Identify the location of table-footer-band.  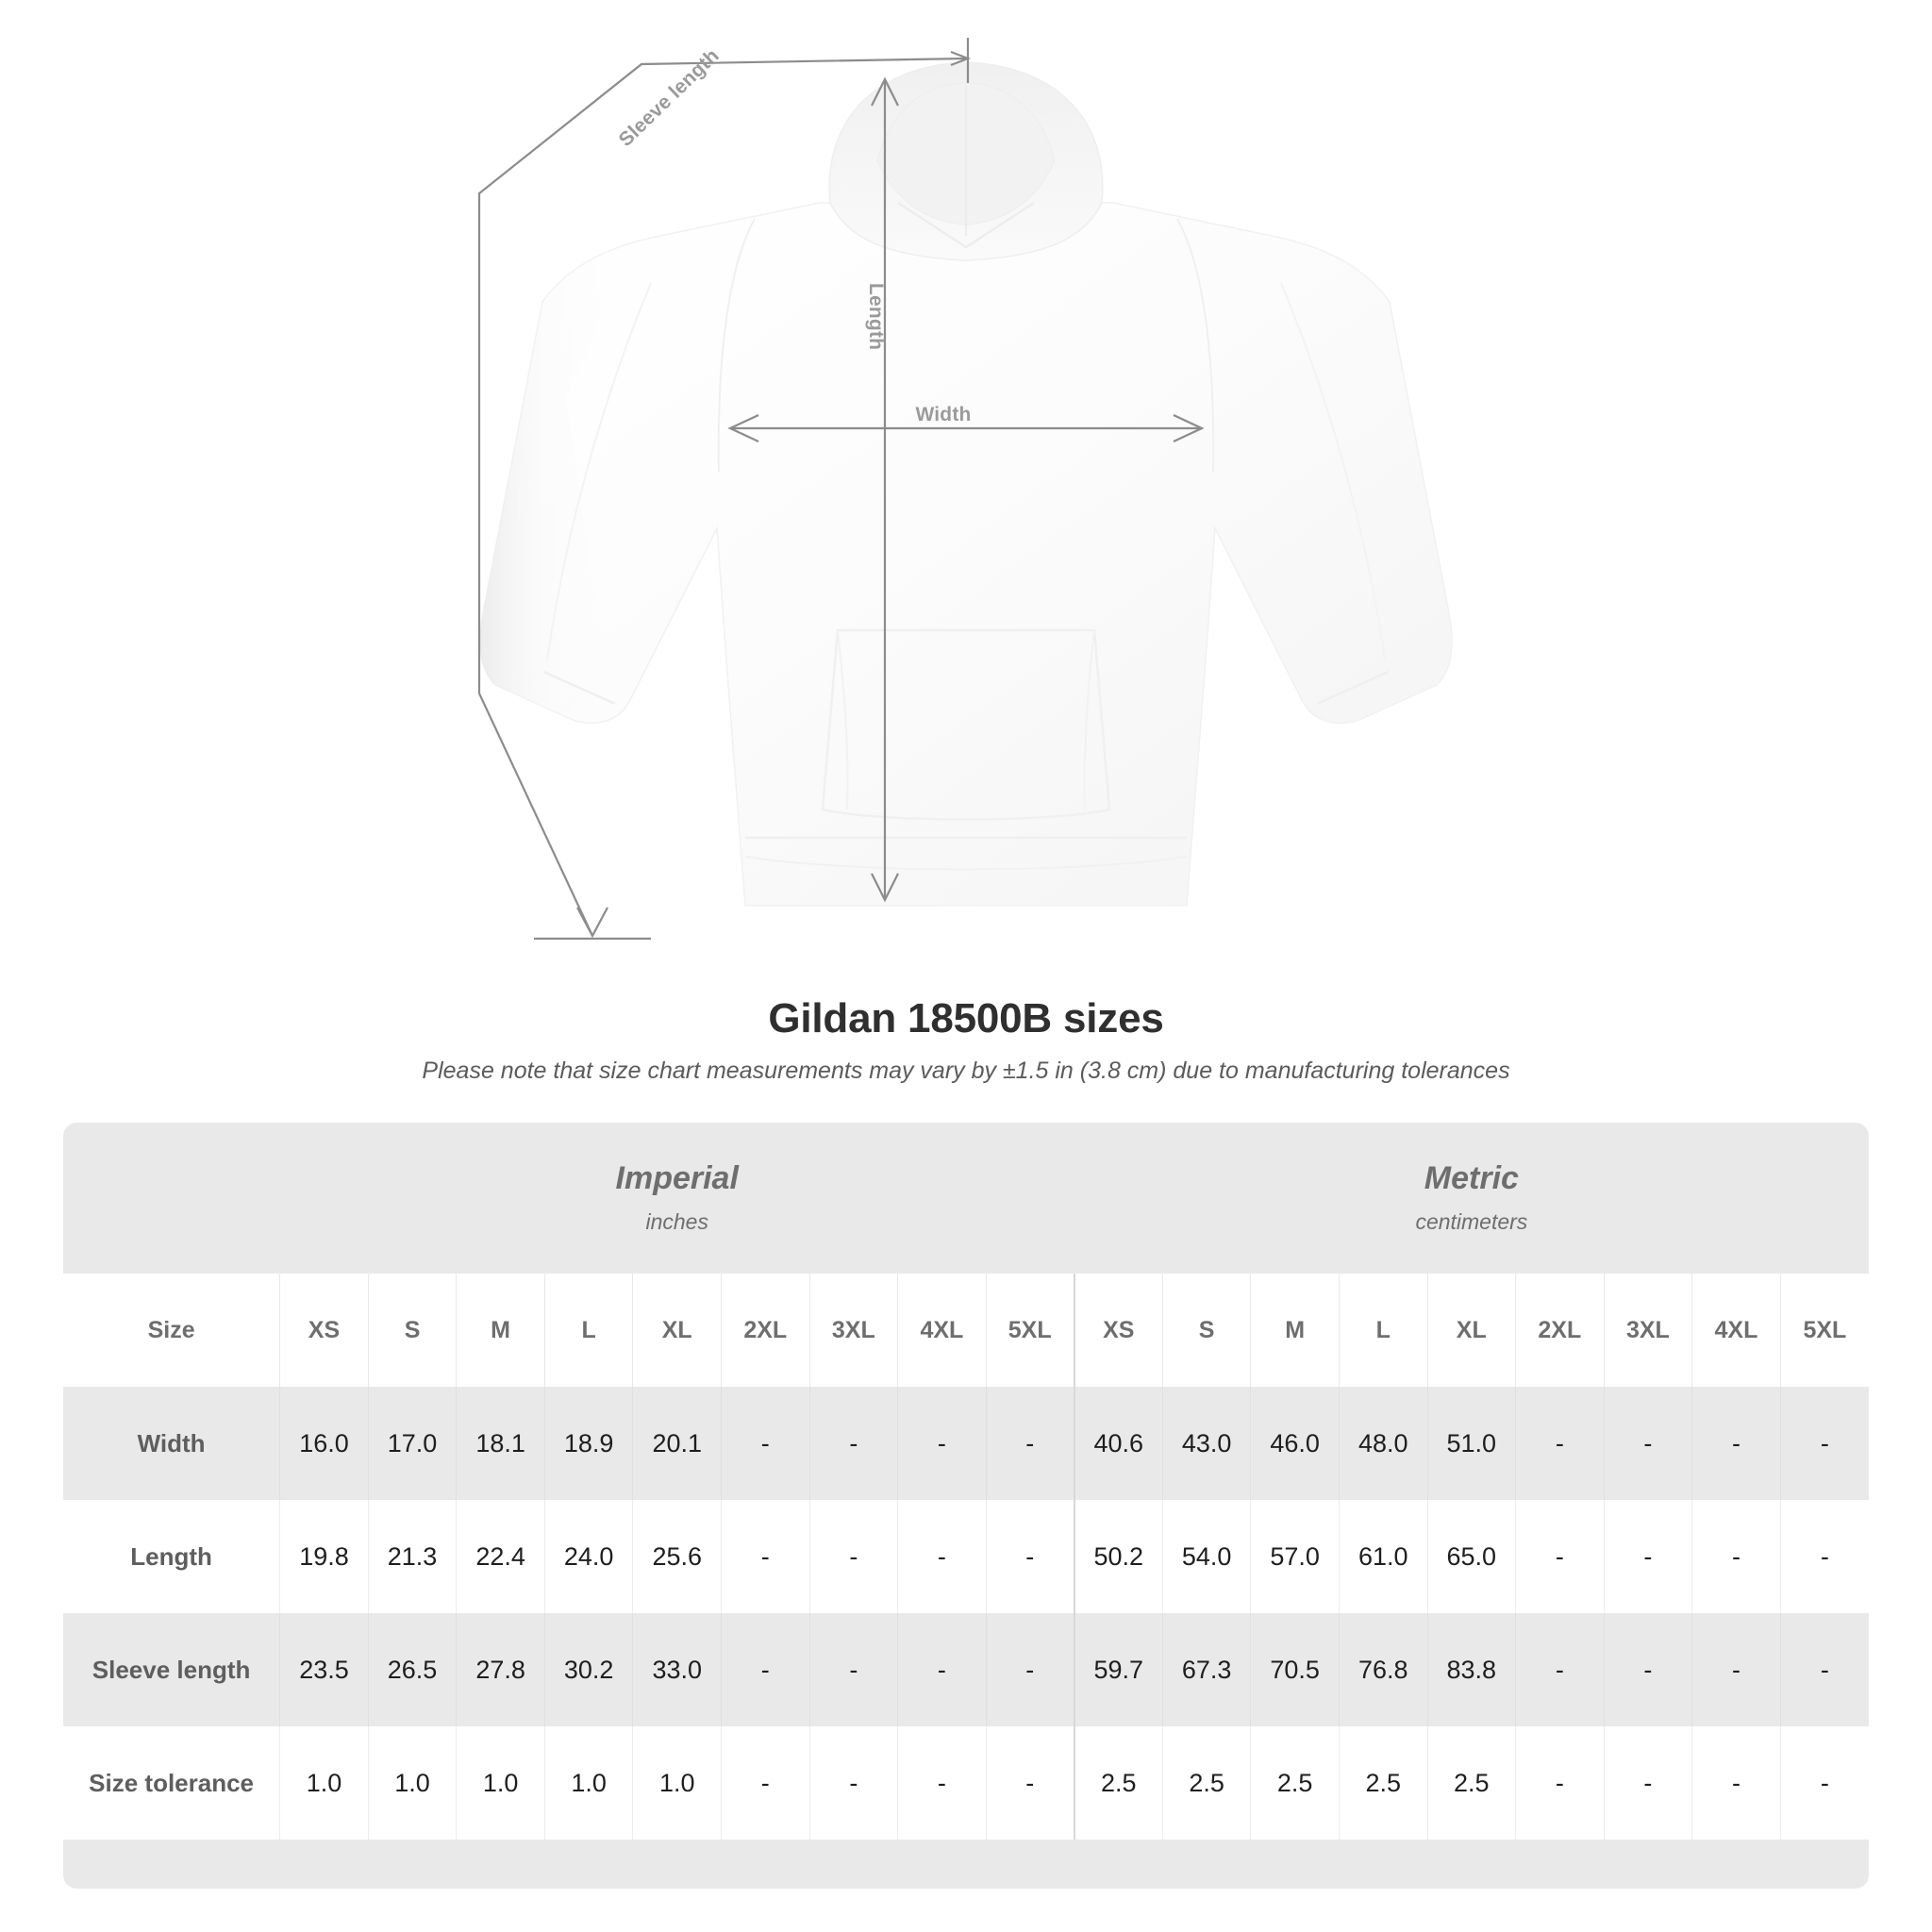
(966, 1865).